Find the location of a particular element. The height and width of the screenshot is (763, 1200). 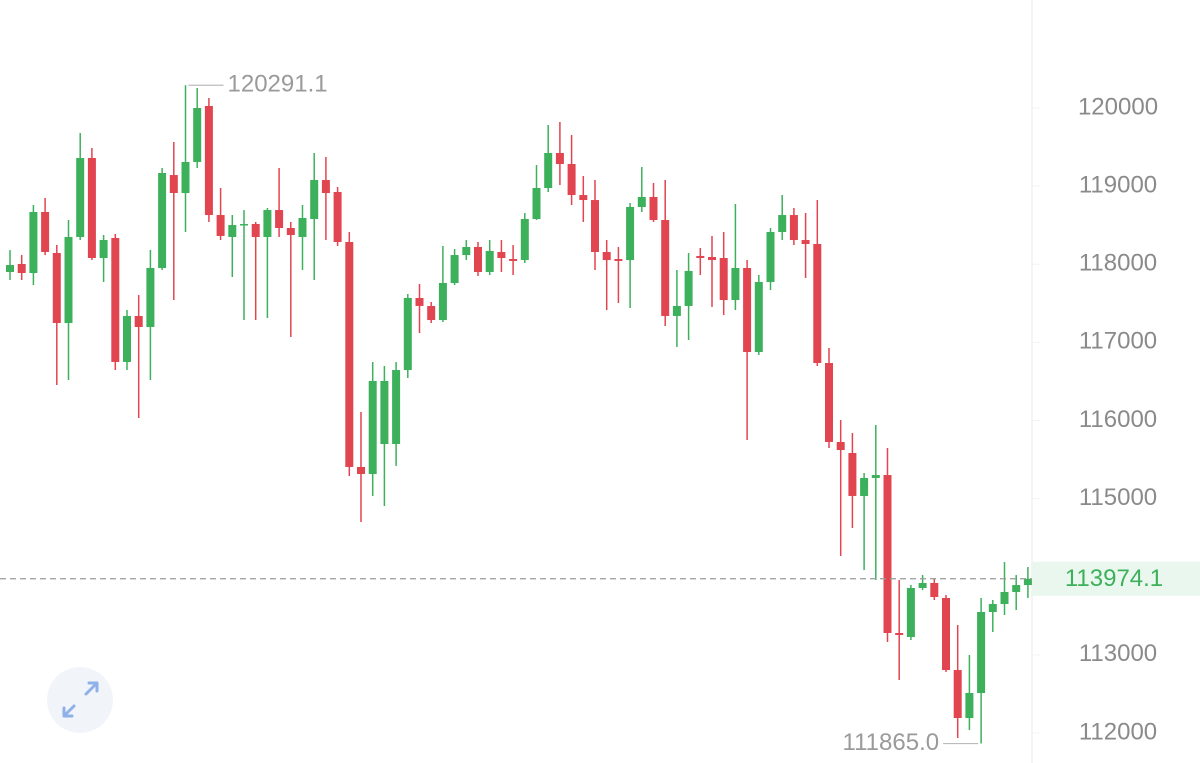

expand-circle is located at coordinates (80, 700).